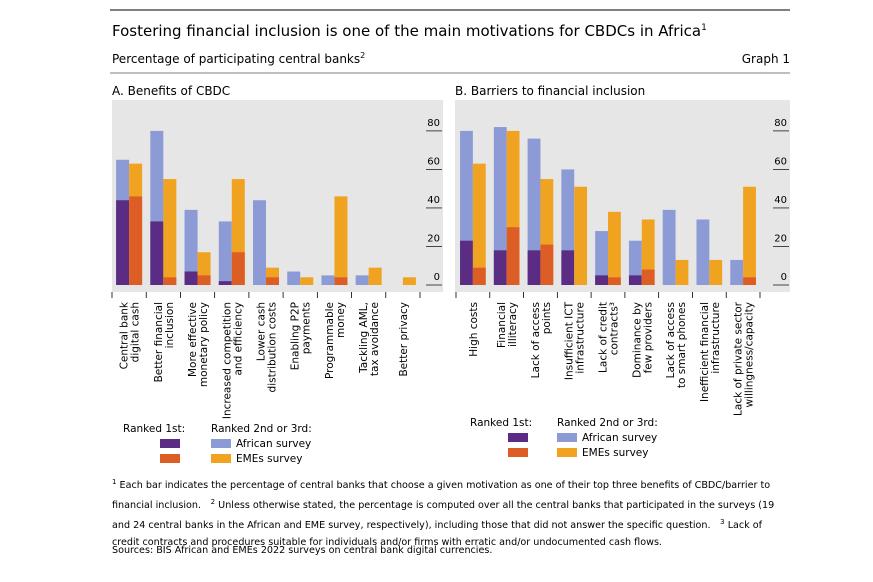  Describe the element at coordinates (513, 324) in the screenshot. I see `x-tick-label: illiteracy` at that location.